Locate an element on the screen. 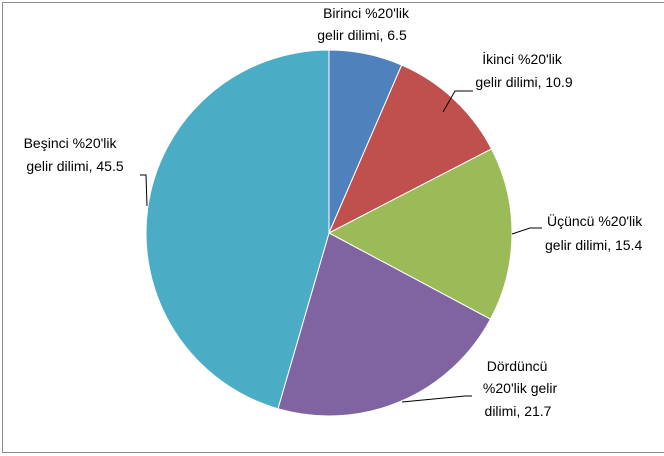  data-label-4: Dördüncü %20'lik gelir dilimi, 21.7 is located at coordinates (522, 388).